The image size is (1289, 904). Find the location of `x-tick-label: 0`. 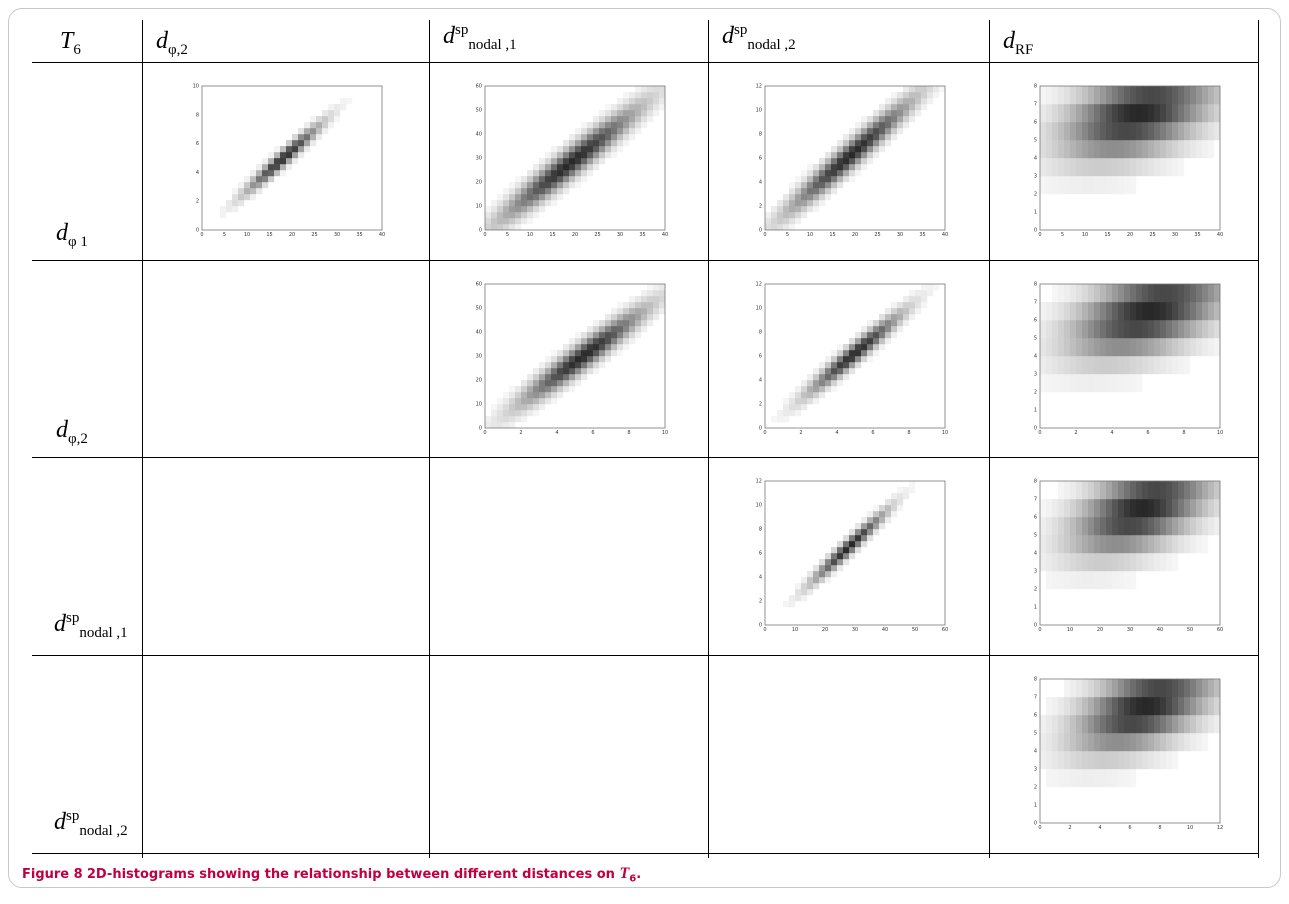

x-tick-label: 0 is located at coordinates (1039, 433).